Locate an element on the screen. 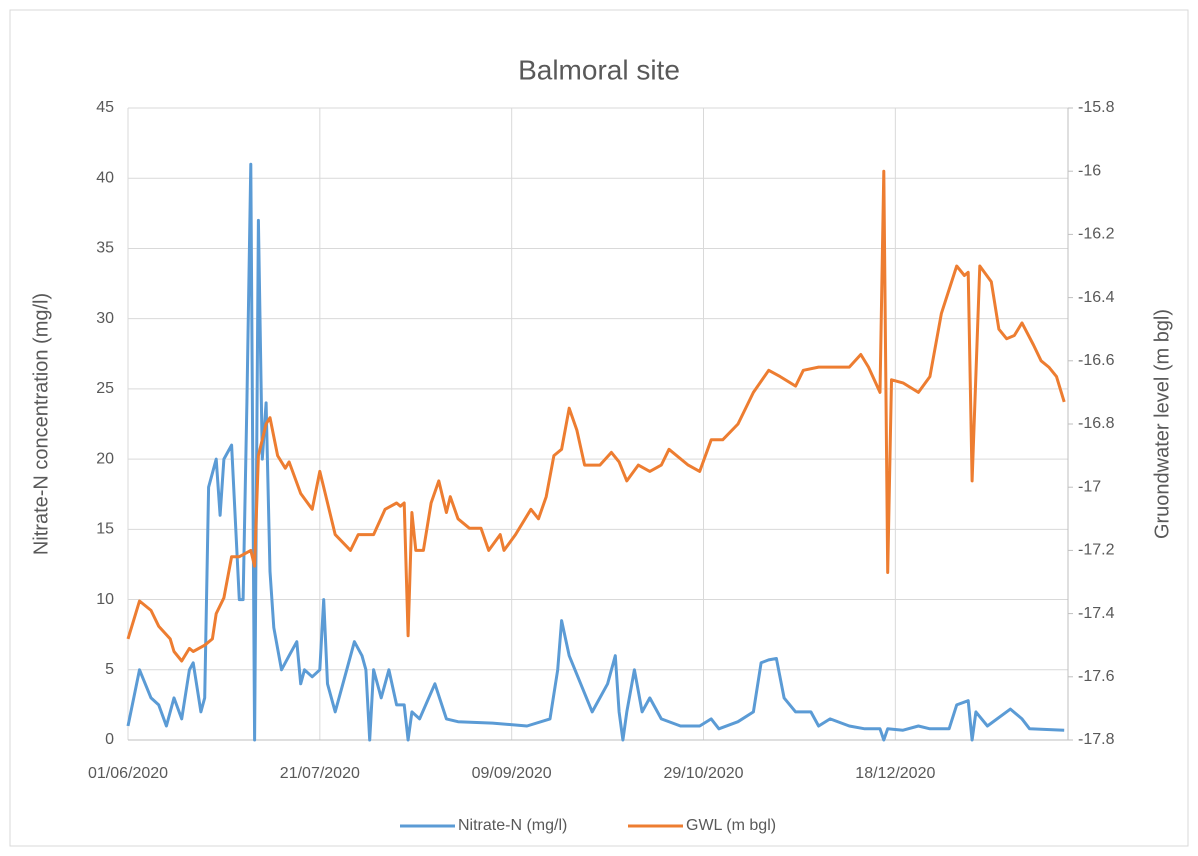 The height and width of the screenshot is (856, 1198). y2-tick-label: -16 is located at coordinates (1089, 170).